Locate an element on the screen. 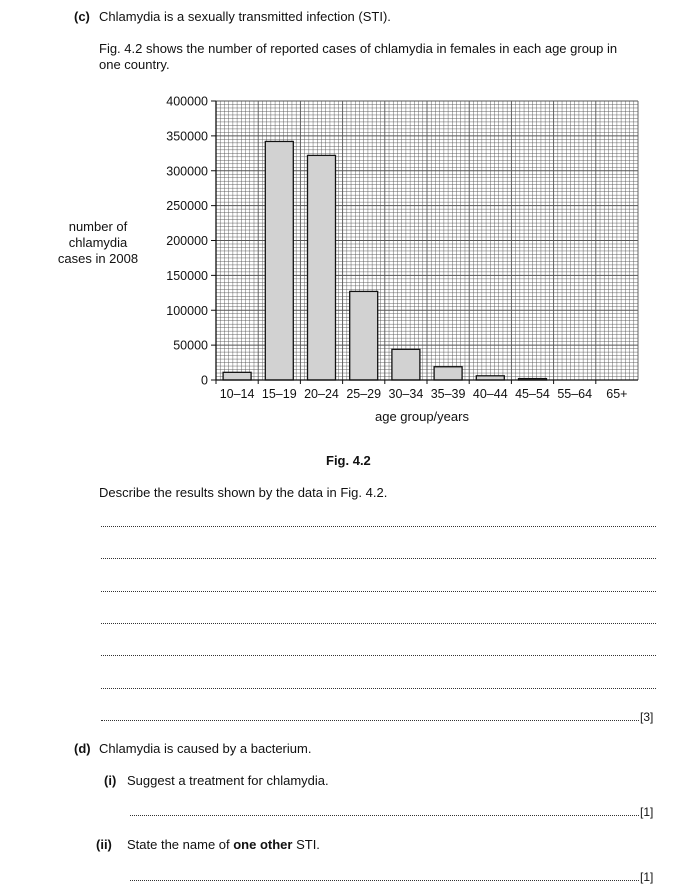 This screenshot has width=687, height=893. part-d-ii-question: State the name of one other STI. is located at coordinates (223, 844).